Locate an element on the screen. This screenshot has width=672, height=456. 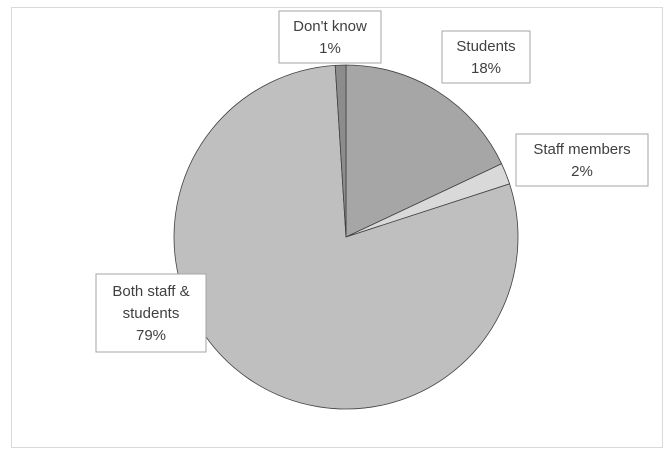
data-label-don-t-know: Don't know 1% is located at coordinates (330, 37).